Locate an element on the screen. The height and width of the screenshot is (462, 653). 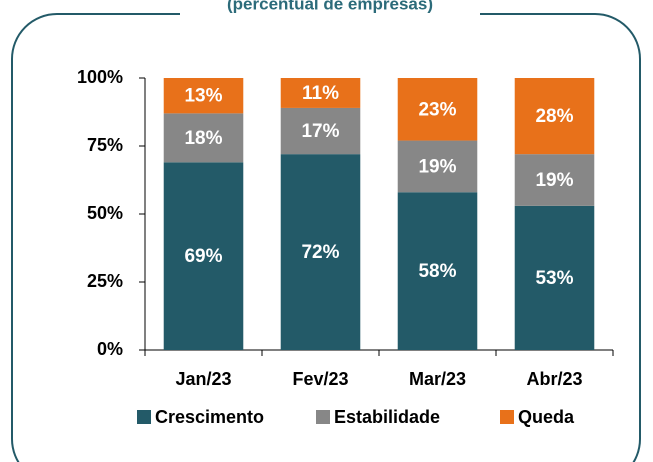
data-label: 53% is located at coordinates (554, 278).